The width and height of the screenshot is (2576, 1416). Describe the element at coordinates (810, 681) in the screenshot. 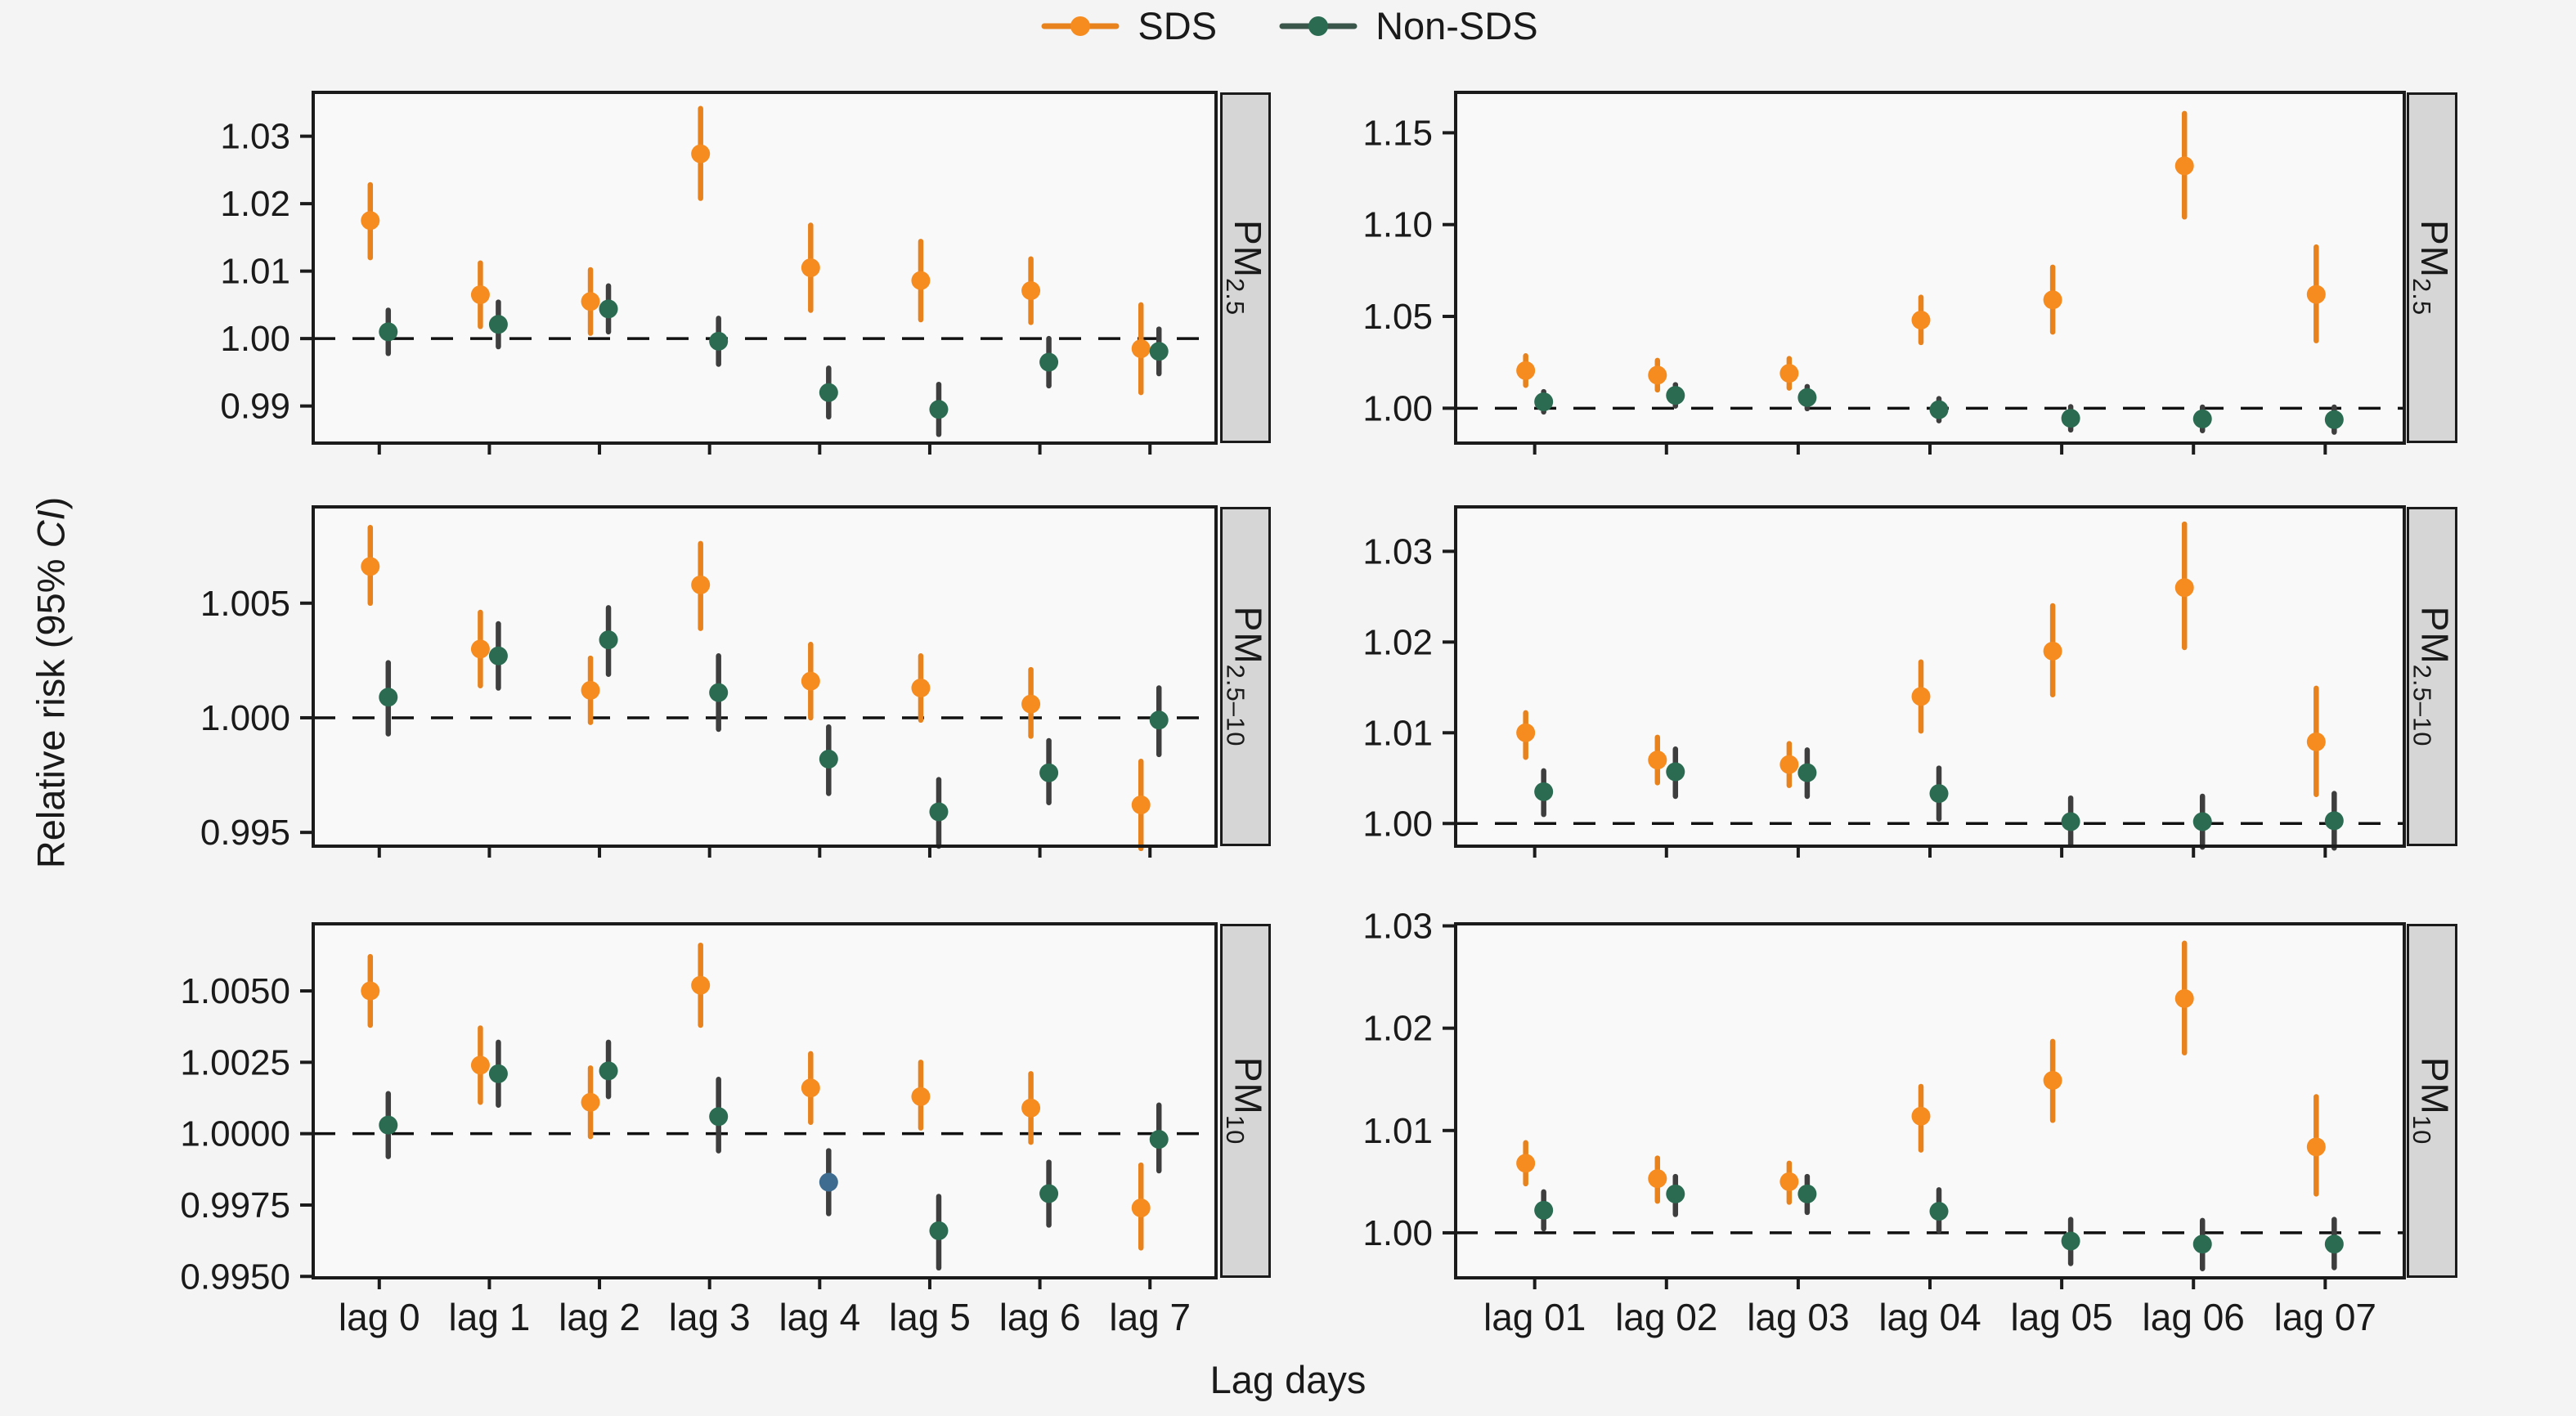

I see `point-sds-lag4` at that location.